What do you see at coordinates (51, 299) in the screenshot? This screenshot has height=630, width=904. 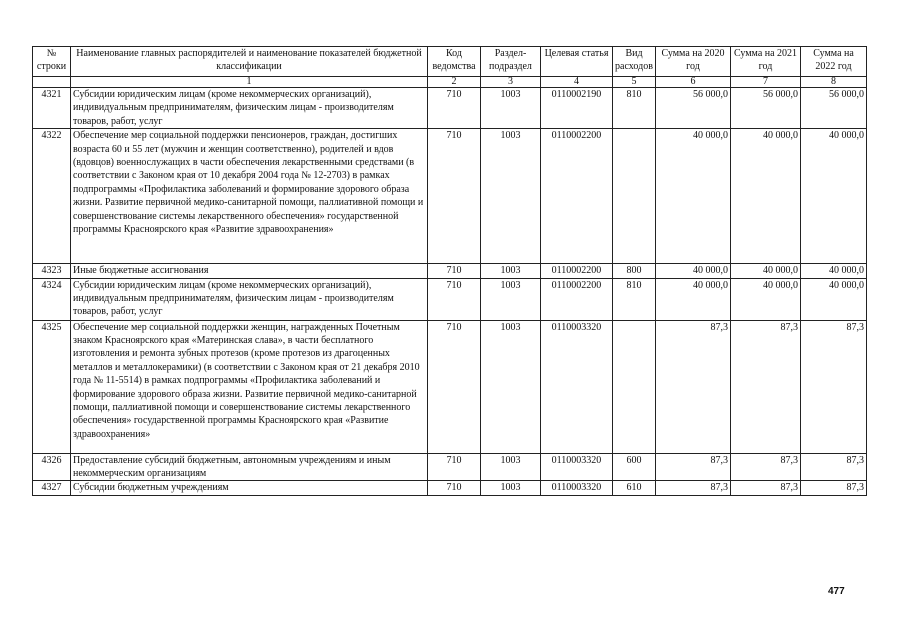 I see `cell-num: 4324` at bounding box center [51, 299].